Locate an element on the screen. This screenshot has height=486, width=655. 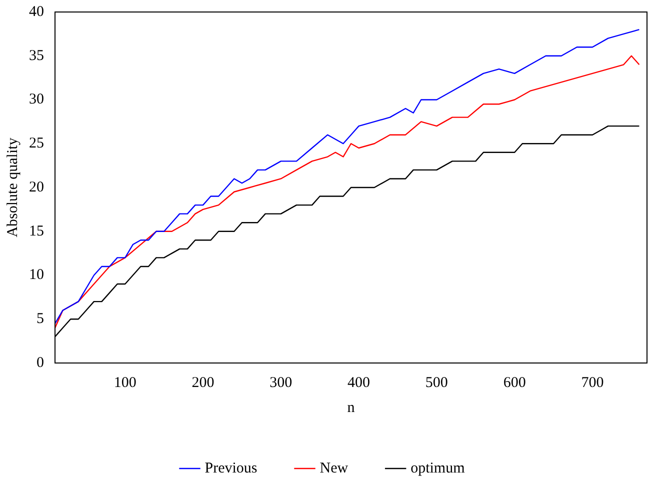
x-tick-label: 200 is located at coordinates (203, 382).